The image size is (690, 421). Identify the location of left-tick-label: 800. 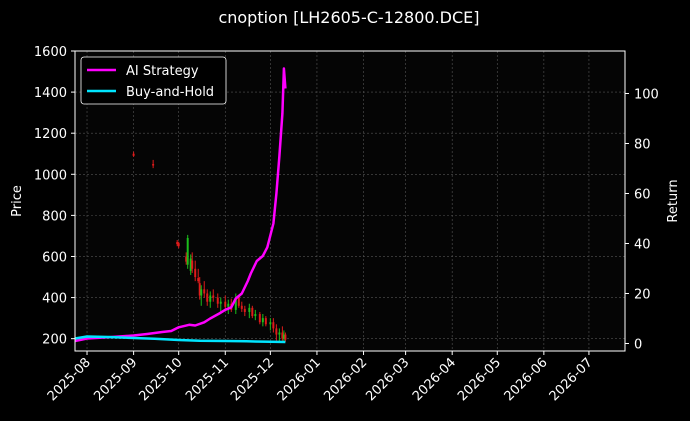
(54, 216).